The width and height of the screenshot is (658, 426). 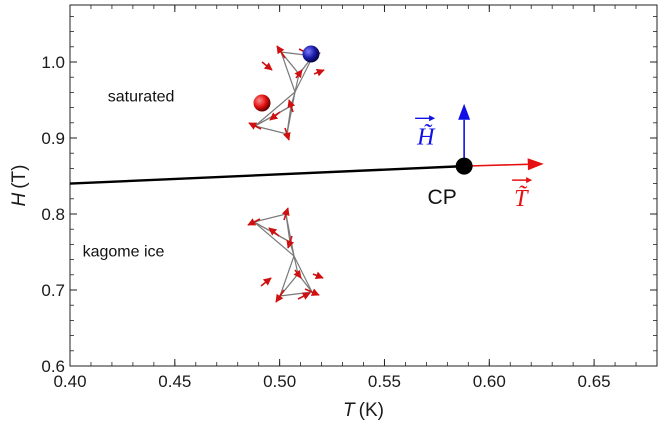 What do you see at coordinates (384, 381) in the screenshot?
I see `x-tick-label: 0.55` at bounding box center [384, 381].